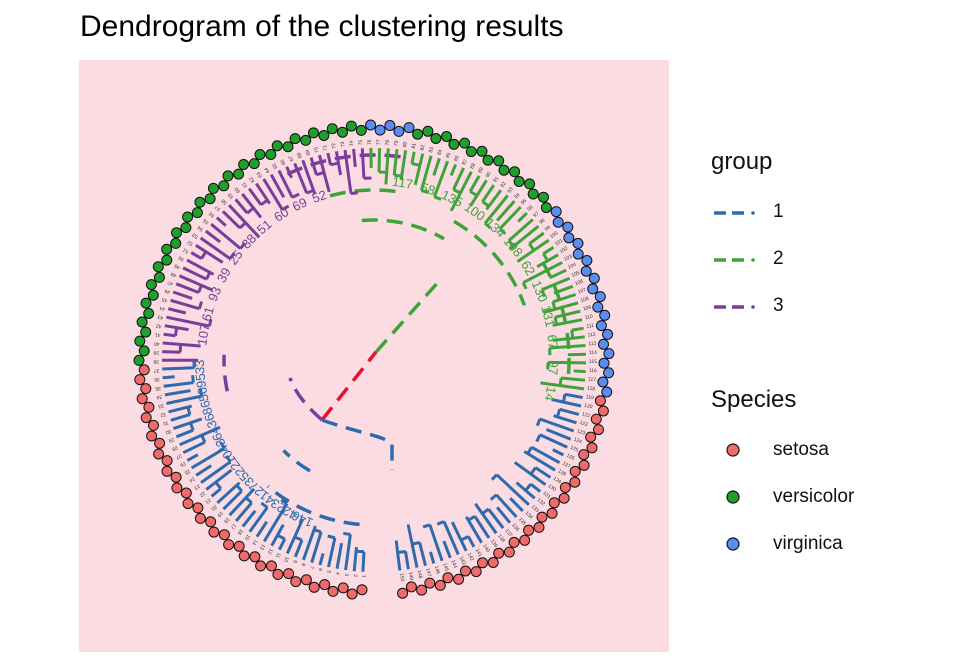 The height and width of the screenshot is (672, 960). Describe the element at coordinates (364, 576) in the screenshot. I see `leaf-label: 1` at that location.